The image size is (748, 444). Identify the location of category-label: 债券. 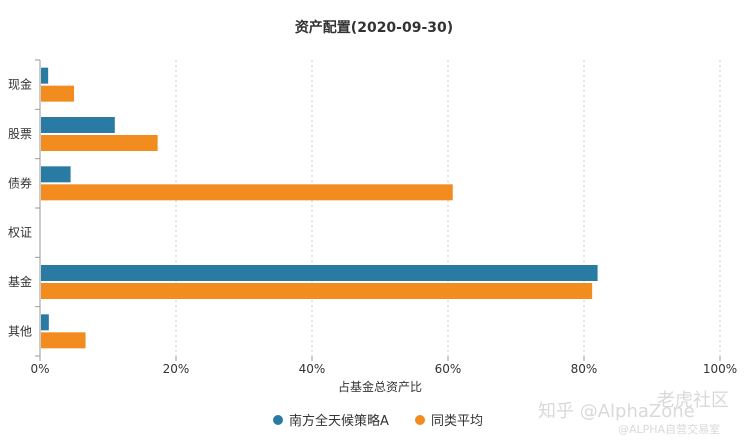
(20, 182).